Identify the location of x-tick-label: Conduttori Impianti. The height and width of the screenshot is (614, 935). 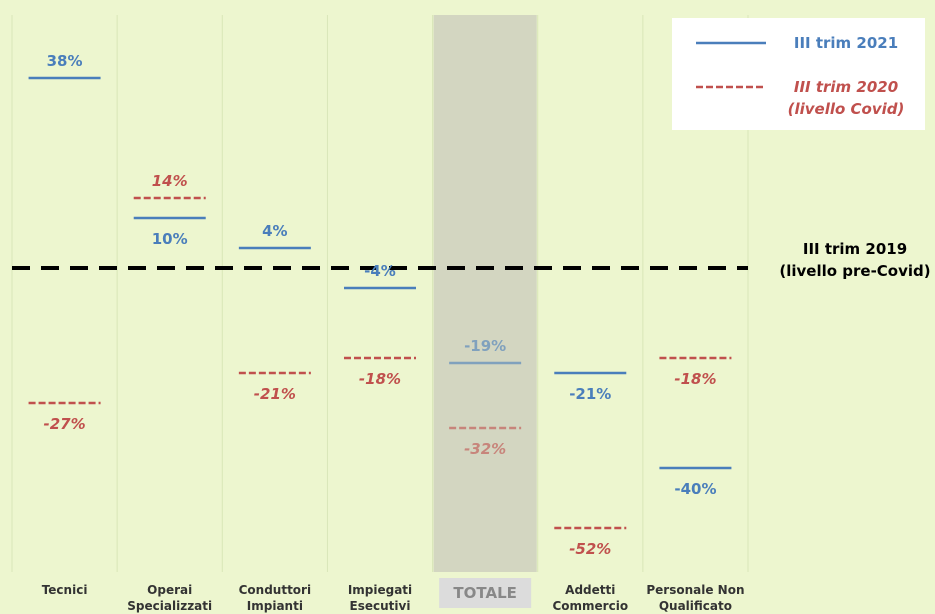
(275, 598).